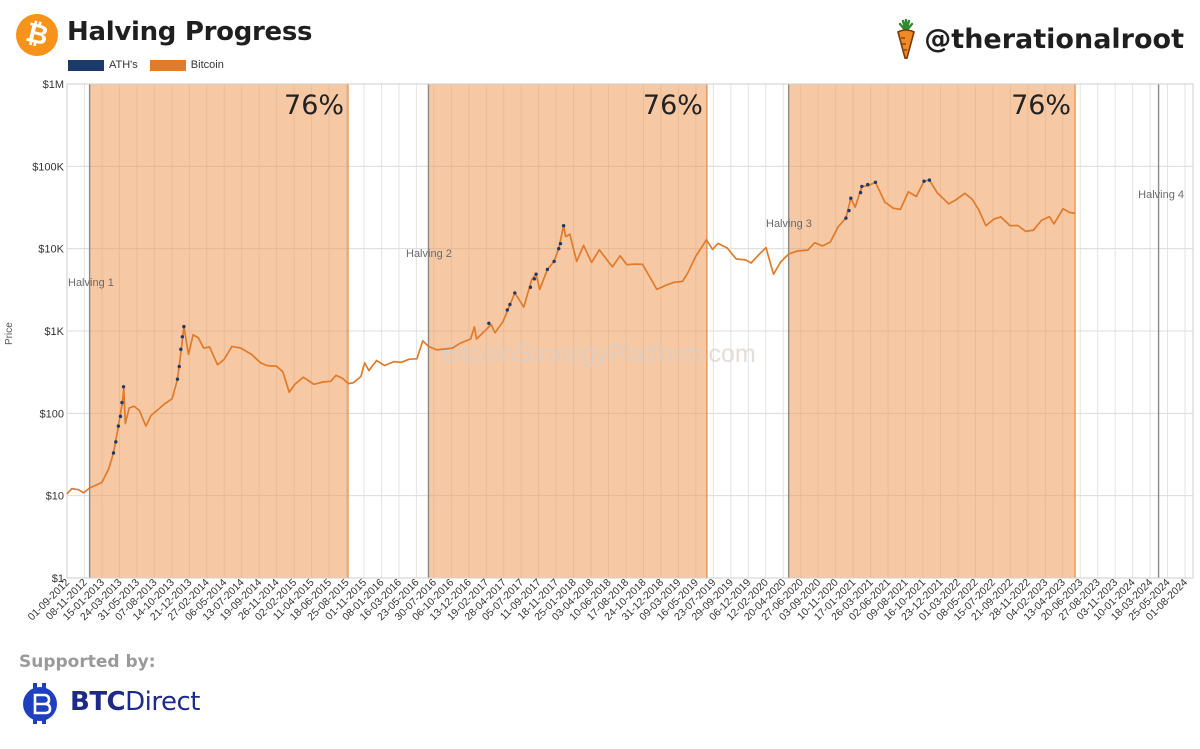  Describe the element at coordinates (789, 224) in the screenshot. I see `halving-label: Halving 3` at that location.